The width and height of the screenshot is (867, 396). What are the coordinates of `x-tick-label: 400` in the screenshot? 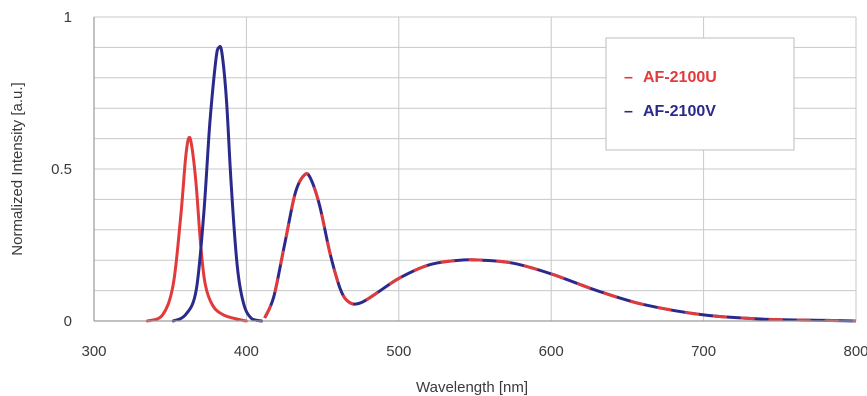 It's located at (246, 351).